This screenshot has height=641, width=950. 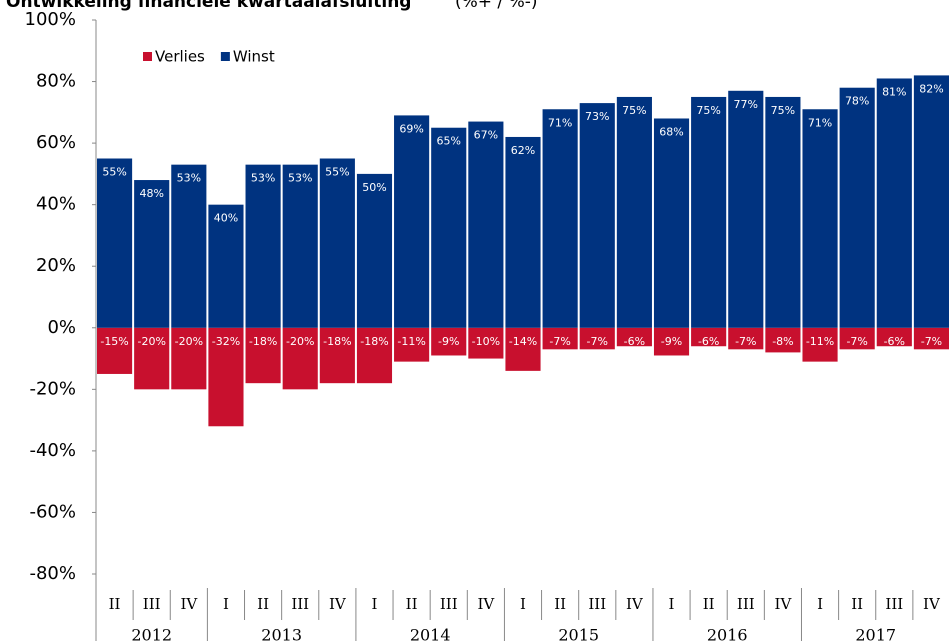 I want to click on y-tick-label: -40%, so click(x=52, y=450).